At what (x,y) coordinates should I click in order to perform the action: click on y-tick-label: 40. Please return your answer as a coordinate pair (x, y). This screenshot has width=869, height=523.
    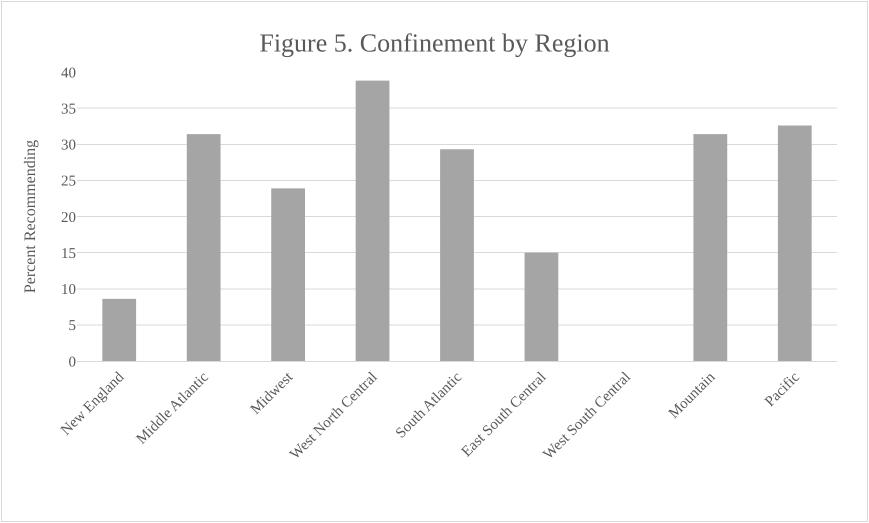
    Looking at the image, I should click on (68, 73).